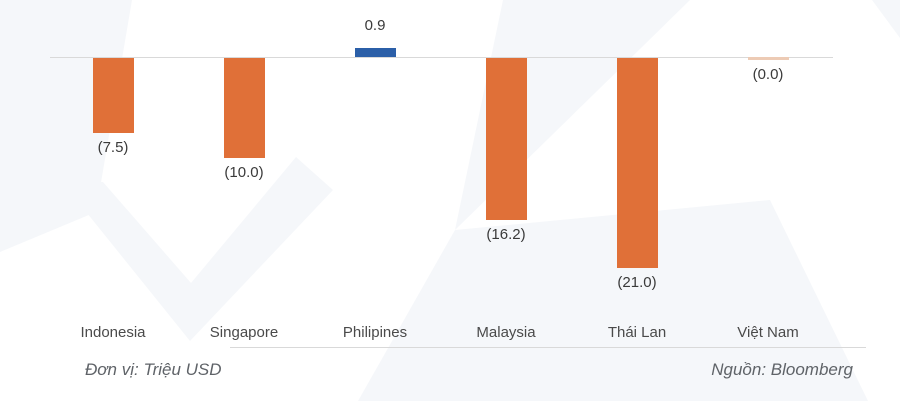 This screenshot has height=401, width=900. What do you see at coordinates (113, 147) in the screenshot?
I see `value-label: (7.5)` at bounding box center [113, 147].